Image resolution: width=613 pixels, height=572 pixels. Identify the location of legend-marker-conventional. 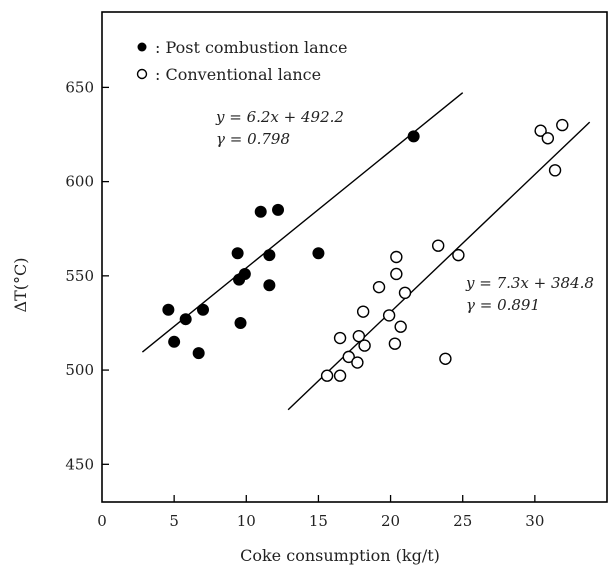
(142, 74).